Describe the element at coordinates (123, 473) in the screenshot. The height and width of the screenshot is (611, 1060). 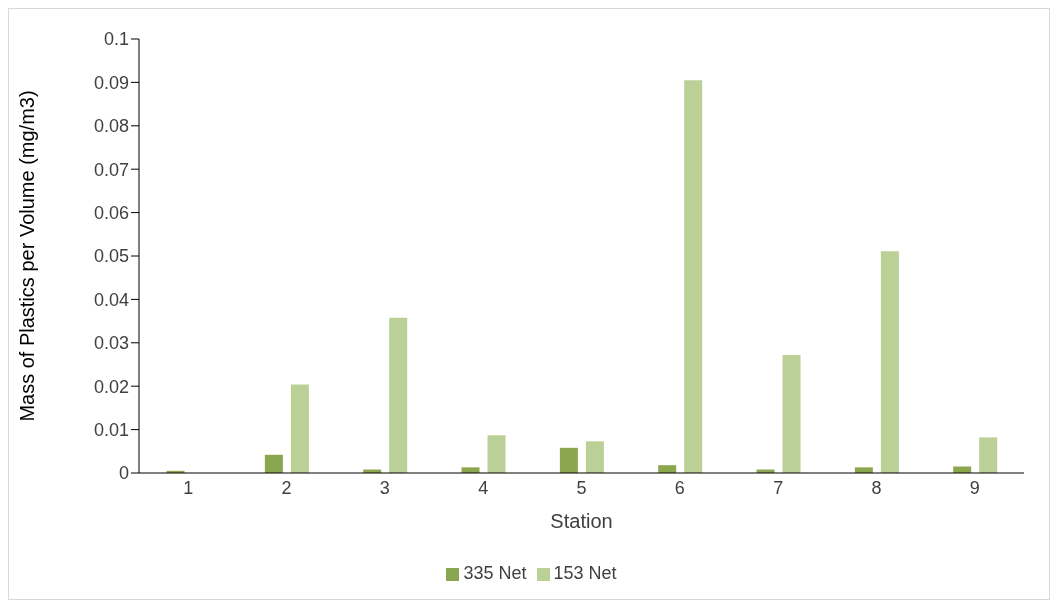
I see `y-tick-label: 0` at that location.